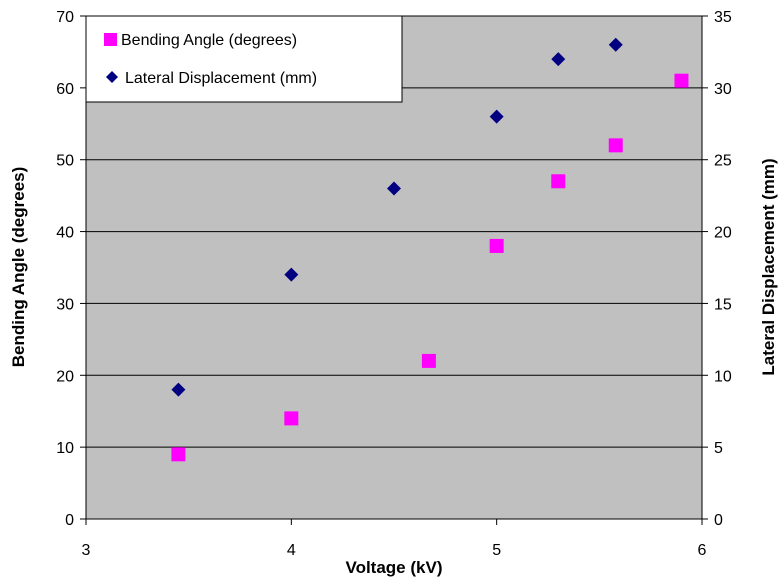 The width and height of the screenshot is (780, 582). Describe the element at coordinates (394, 567) in the screenshot. I see `x-axis-title: Voltage (kV)` at that location.